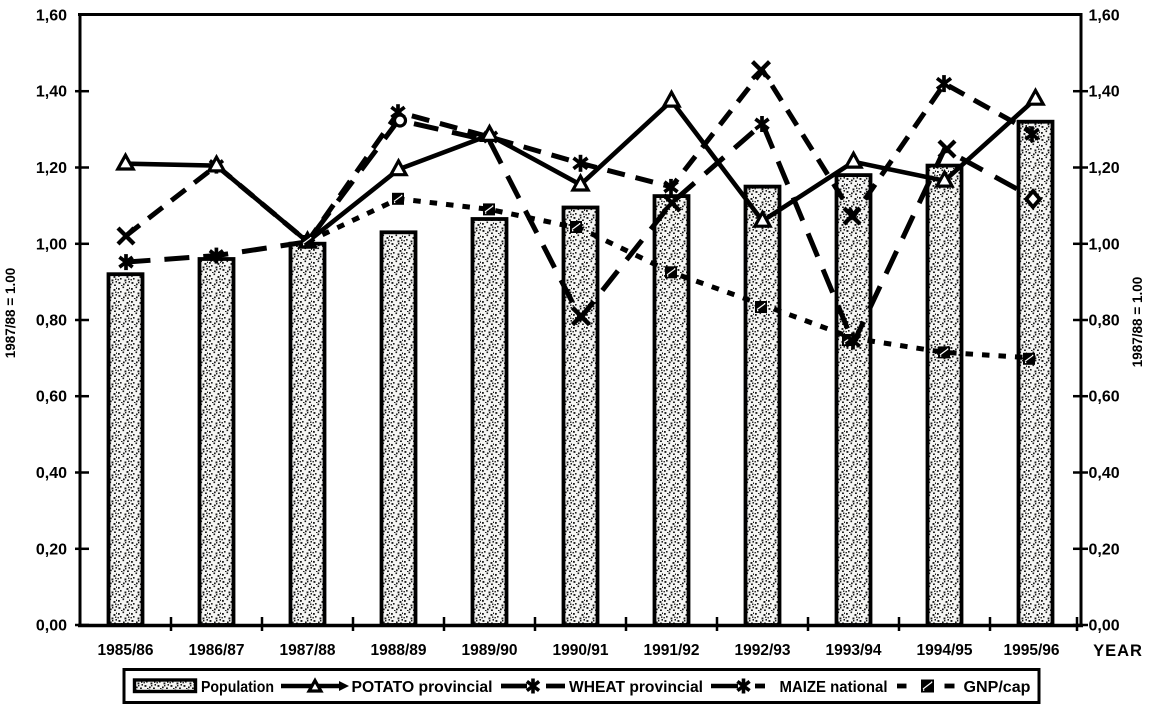  Describe the element at coordinates (307, 650) in the screenshot. I see `svg-text: 1987/88` at that location.